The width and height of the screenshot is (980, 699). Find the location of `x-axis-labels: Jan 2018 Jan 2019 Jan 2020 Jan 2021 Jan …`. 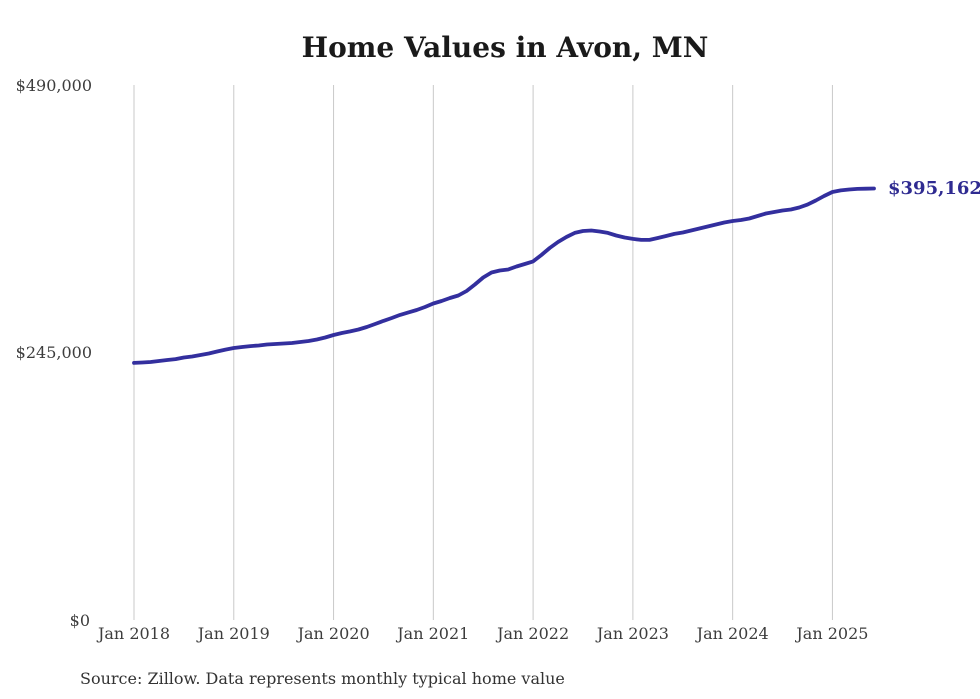

x-axis-labels: Jan 2018 Jan 2019 Jan 2020 Jan 2021 Jan … is located at coordinates (482, 633).